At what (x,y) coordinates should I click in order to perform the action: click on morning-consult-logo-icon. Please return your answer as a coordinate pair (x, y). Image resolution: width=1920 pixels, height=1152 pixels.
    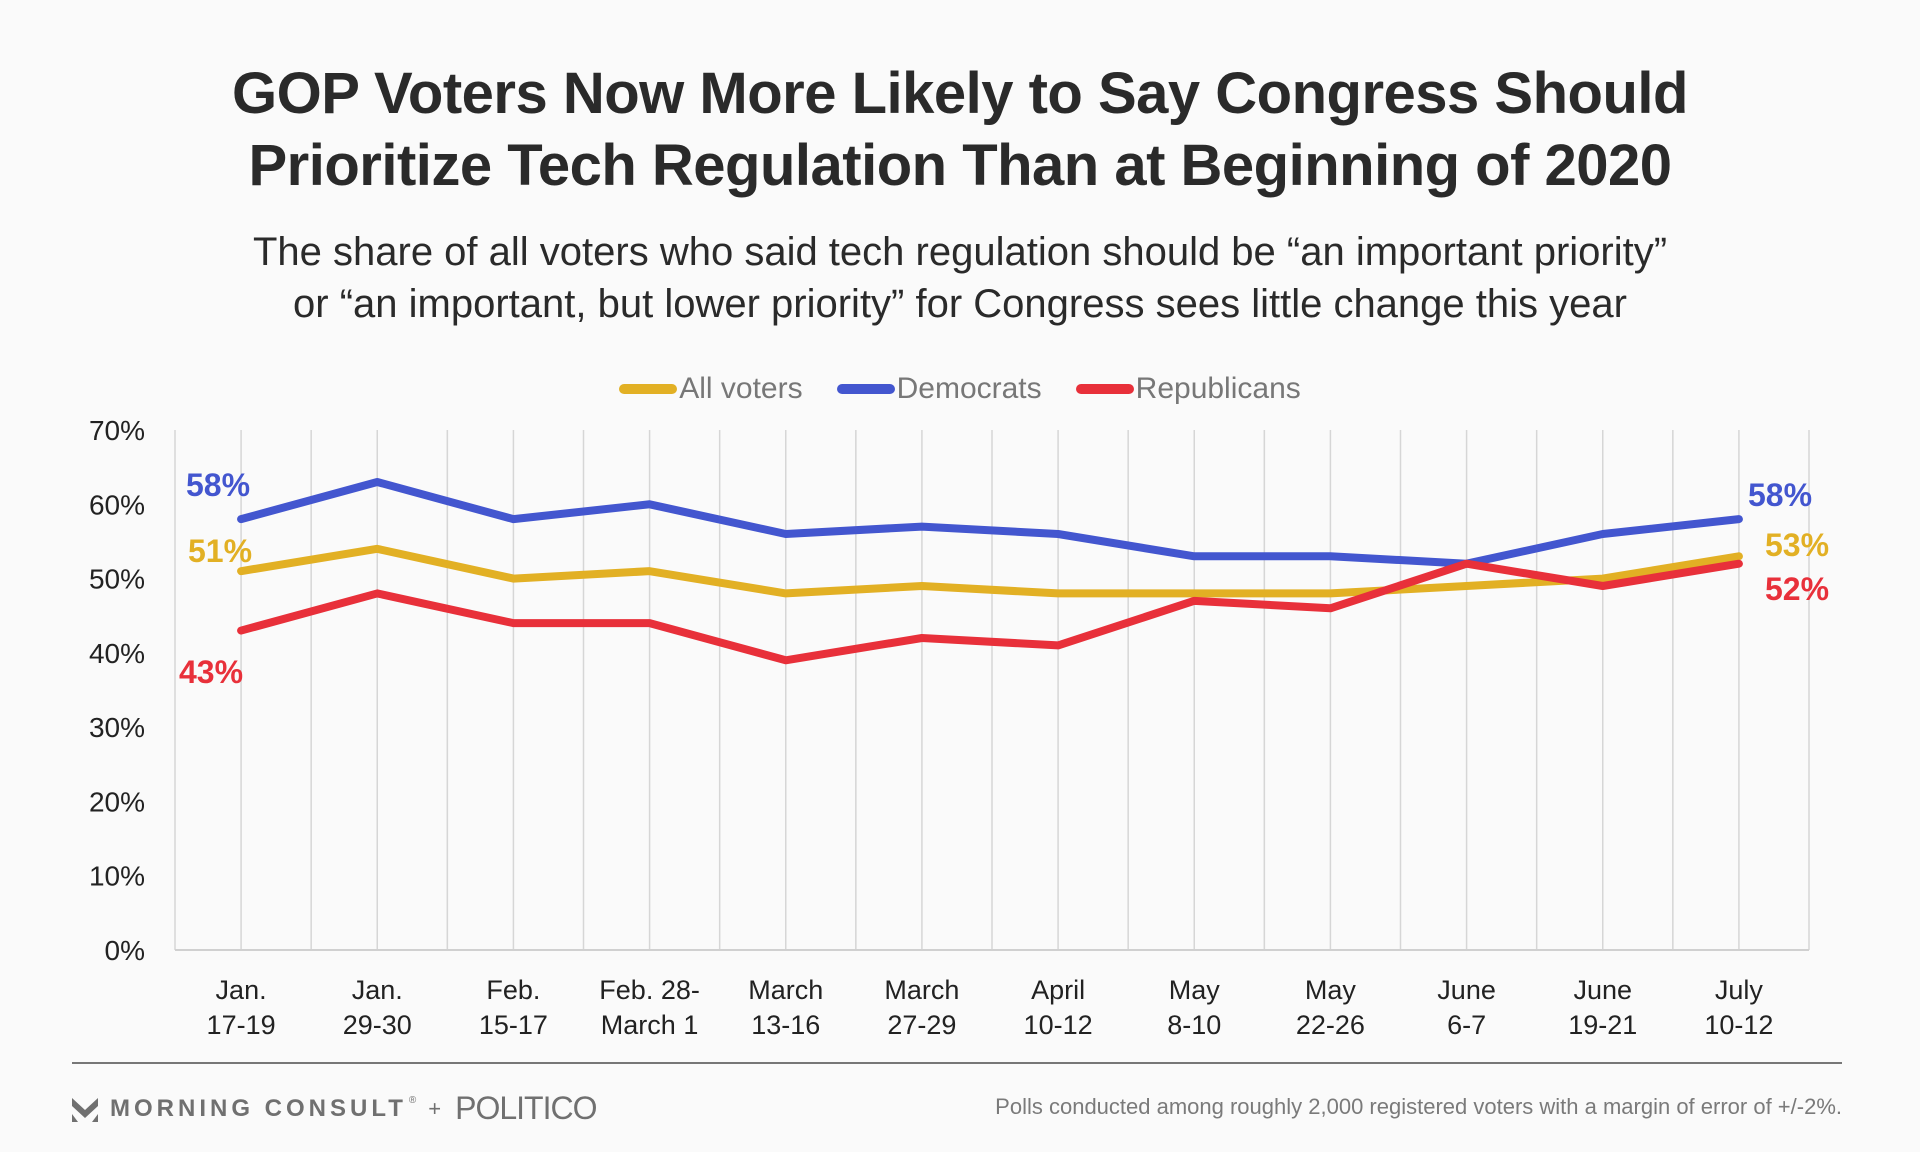
    Looking at the image, I should click on (85, 1109).